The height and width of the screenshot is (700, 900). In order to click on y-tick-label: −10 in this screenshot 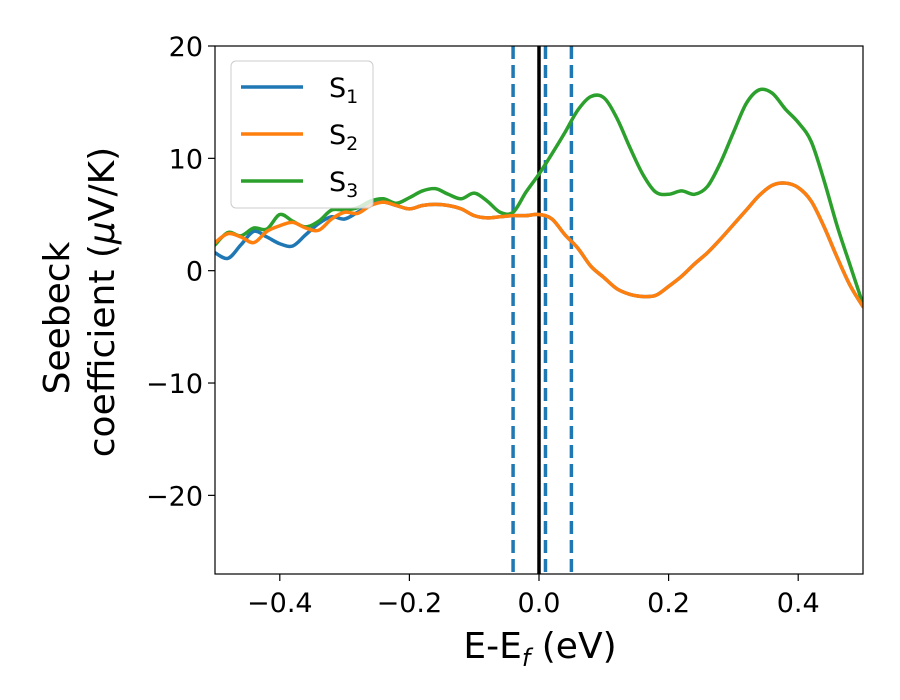, I will do `click(174, 384)`.